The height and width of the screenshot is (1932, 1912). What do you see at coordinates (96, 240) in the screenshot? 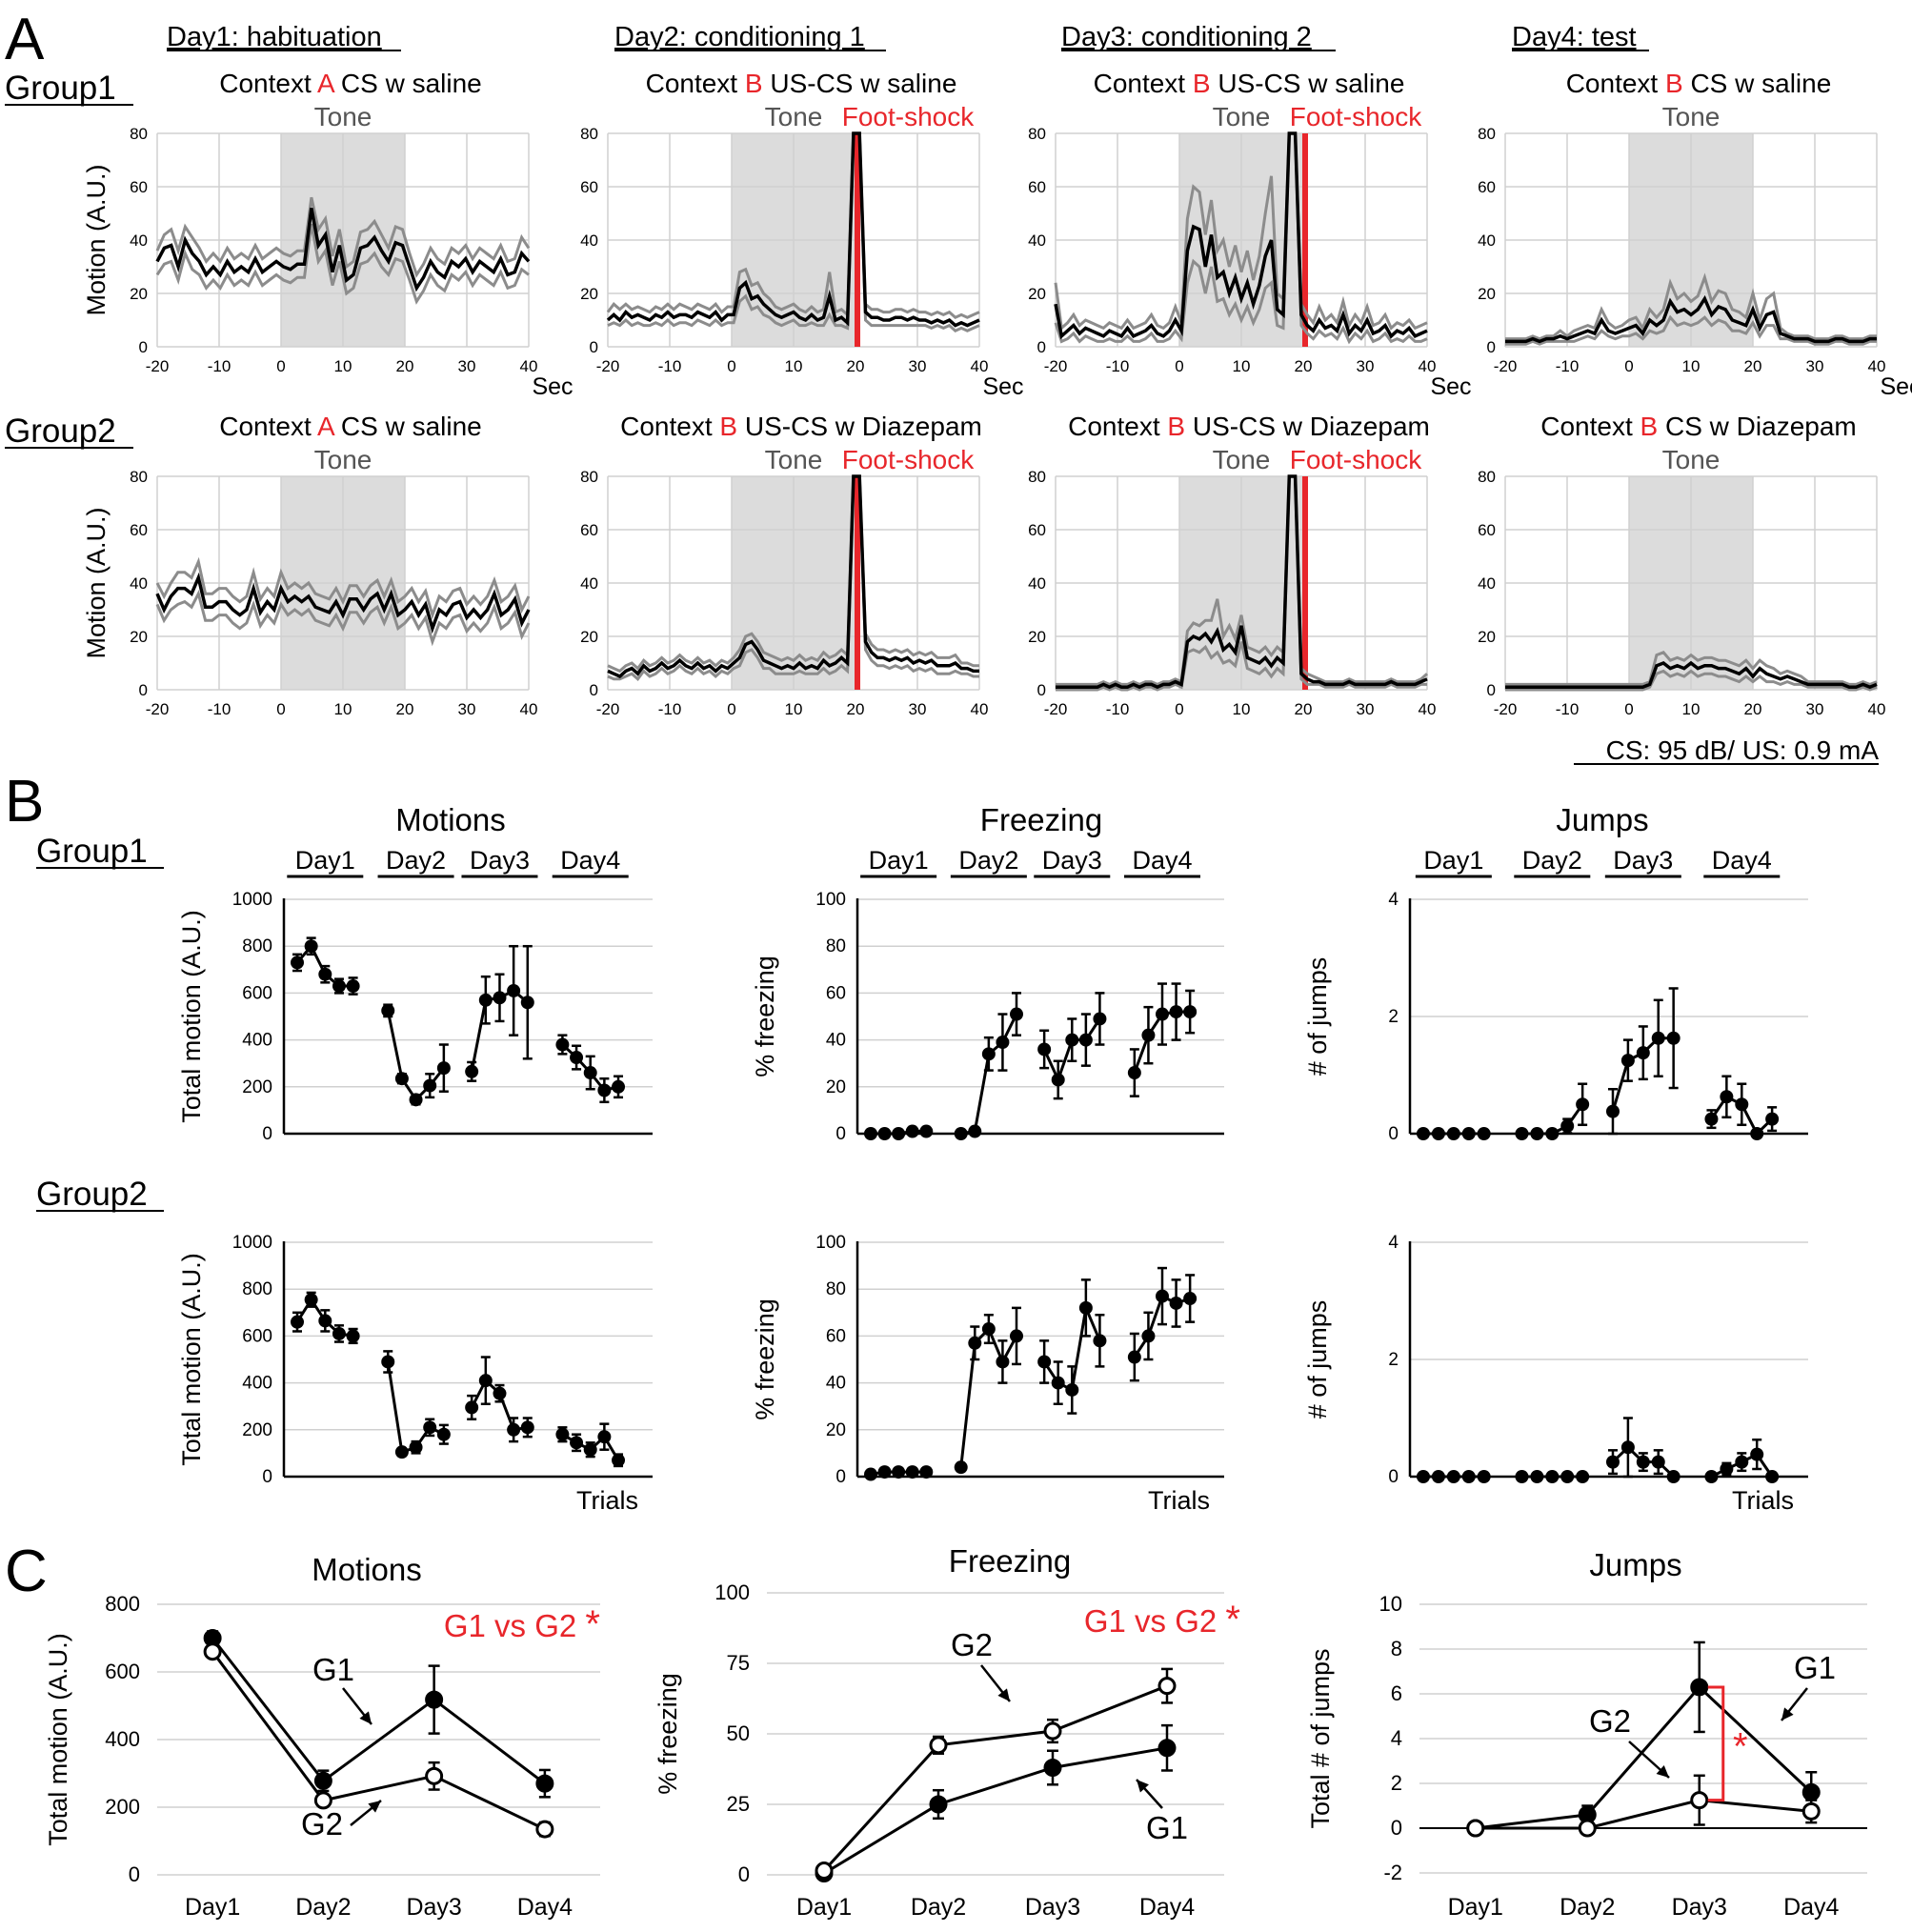
I see `y-axis-label: Motion (A.U.)` at bounding box center [96, 240].